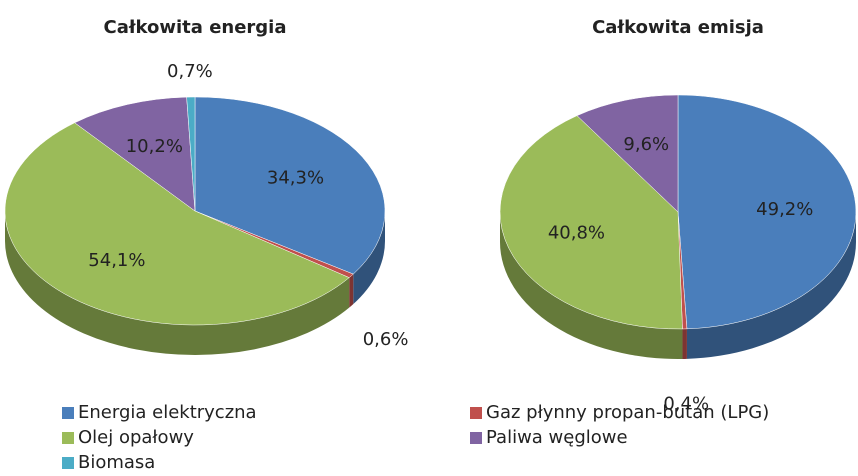 Image resolution: width=858 pixels, height=476 pixels. What do you see at coordinates (295, 178) in the screenshot?
I see `data-label: 34,3%` at bounding box center [295, 178].